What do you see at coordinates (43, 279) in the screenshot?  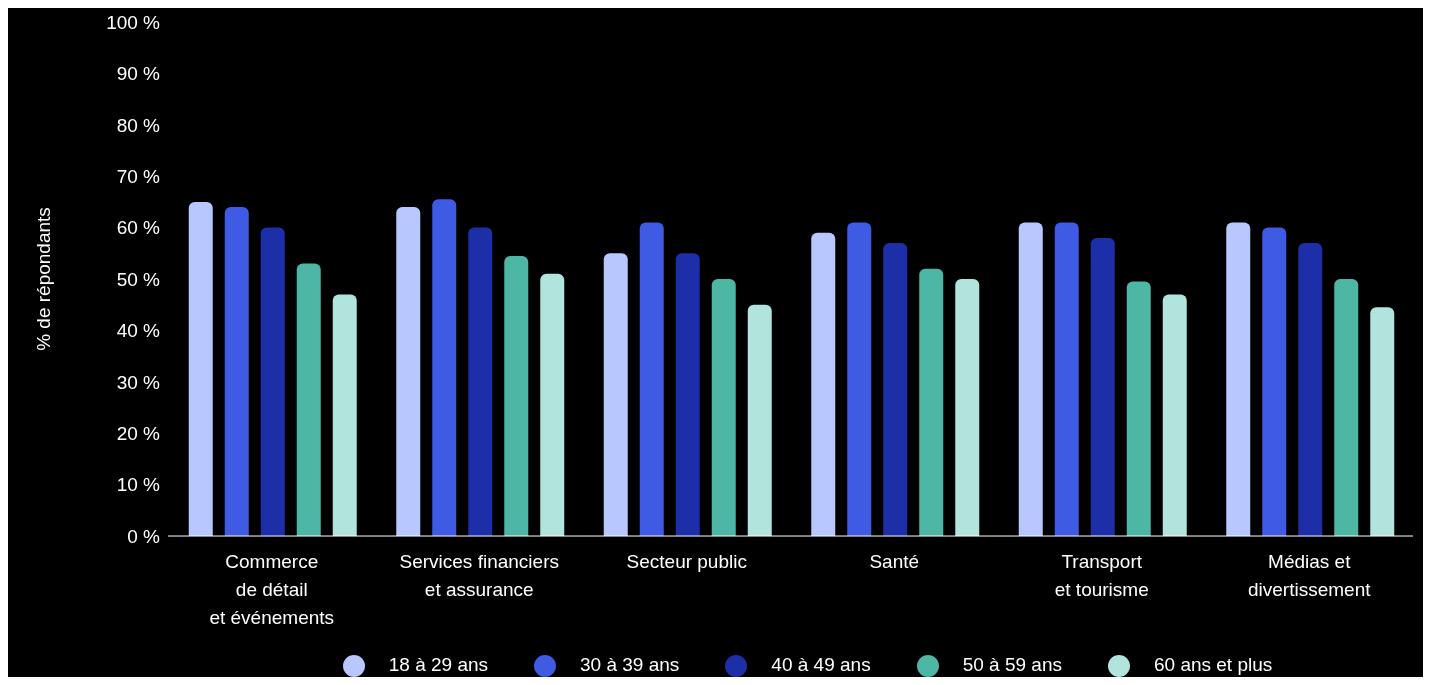 I see `y-axis-title: % de répondants` at bounding box center [43, 279].